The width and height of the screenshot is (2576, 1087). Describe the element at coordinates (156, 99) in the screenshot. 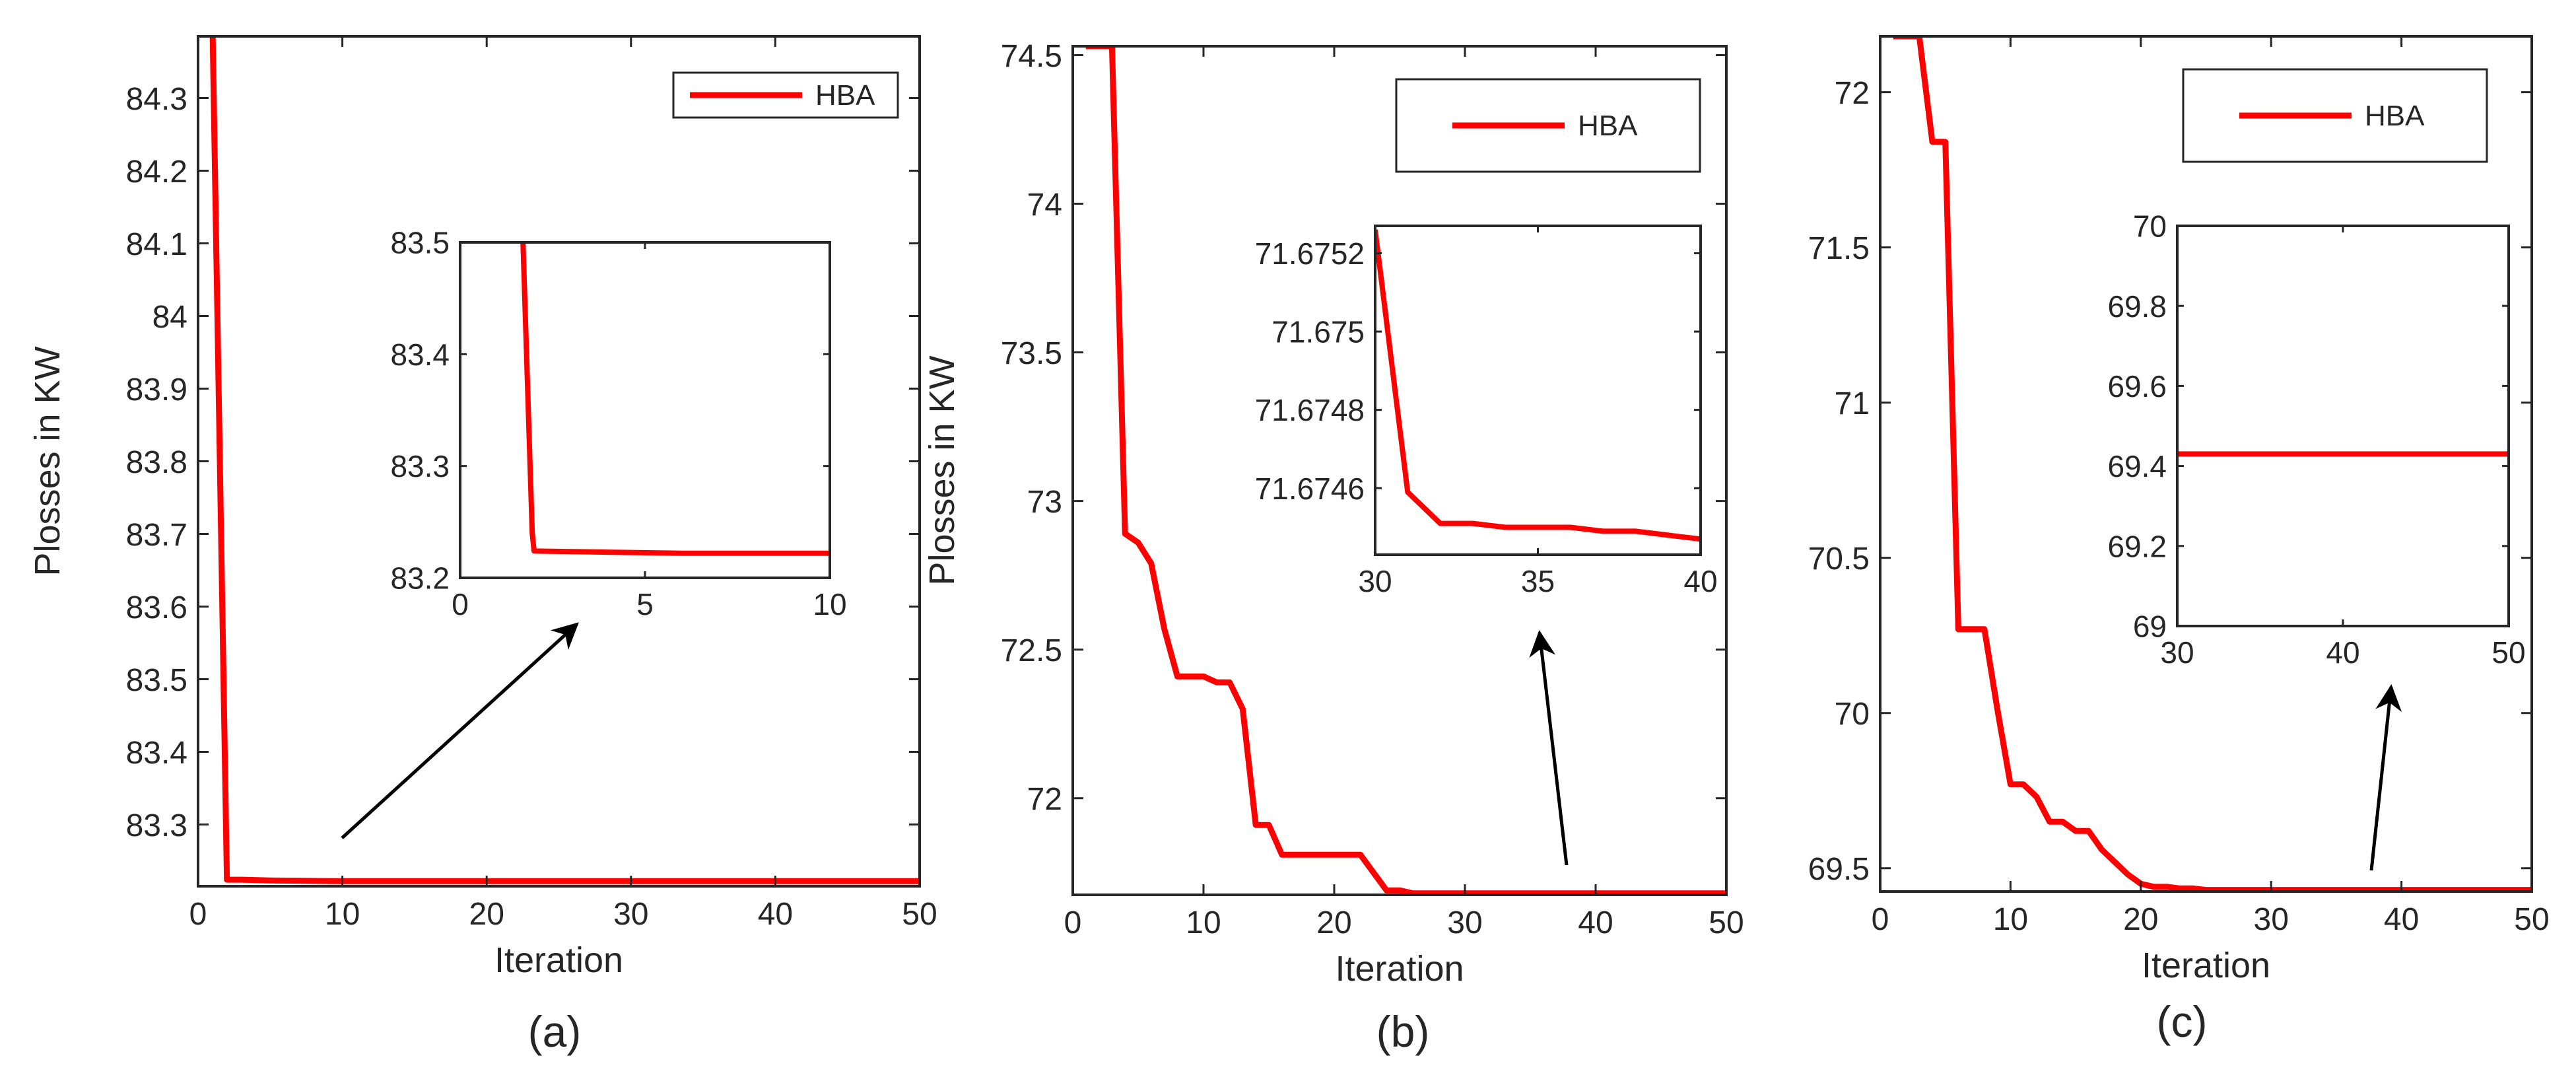

I see `y-tick-label: 84.3` at that location.